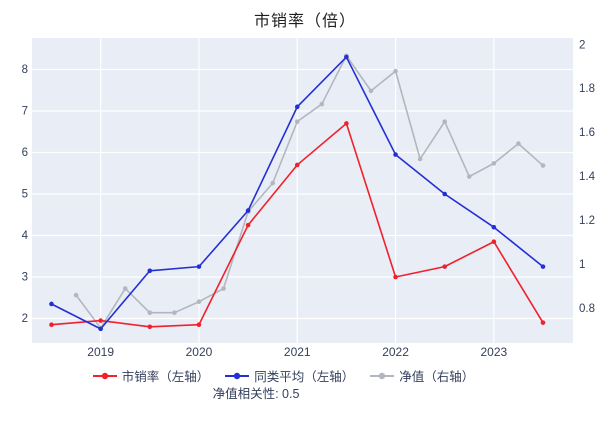  I want to click on left-axis-tick-label: 3, so click(25, 278).